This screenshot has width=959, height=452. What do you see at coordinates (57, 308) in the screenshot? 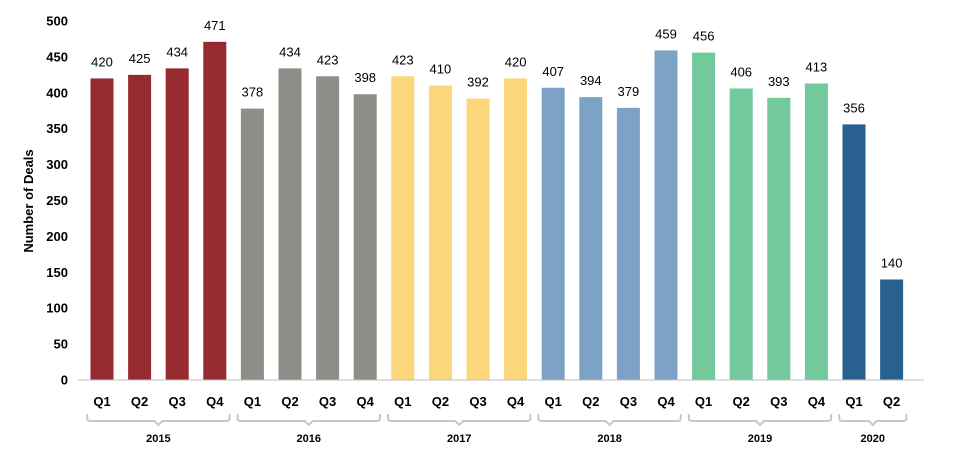
I see `y-tick-label: 100` at bounding box center [57, 308].